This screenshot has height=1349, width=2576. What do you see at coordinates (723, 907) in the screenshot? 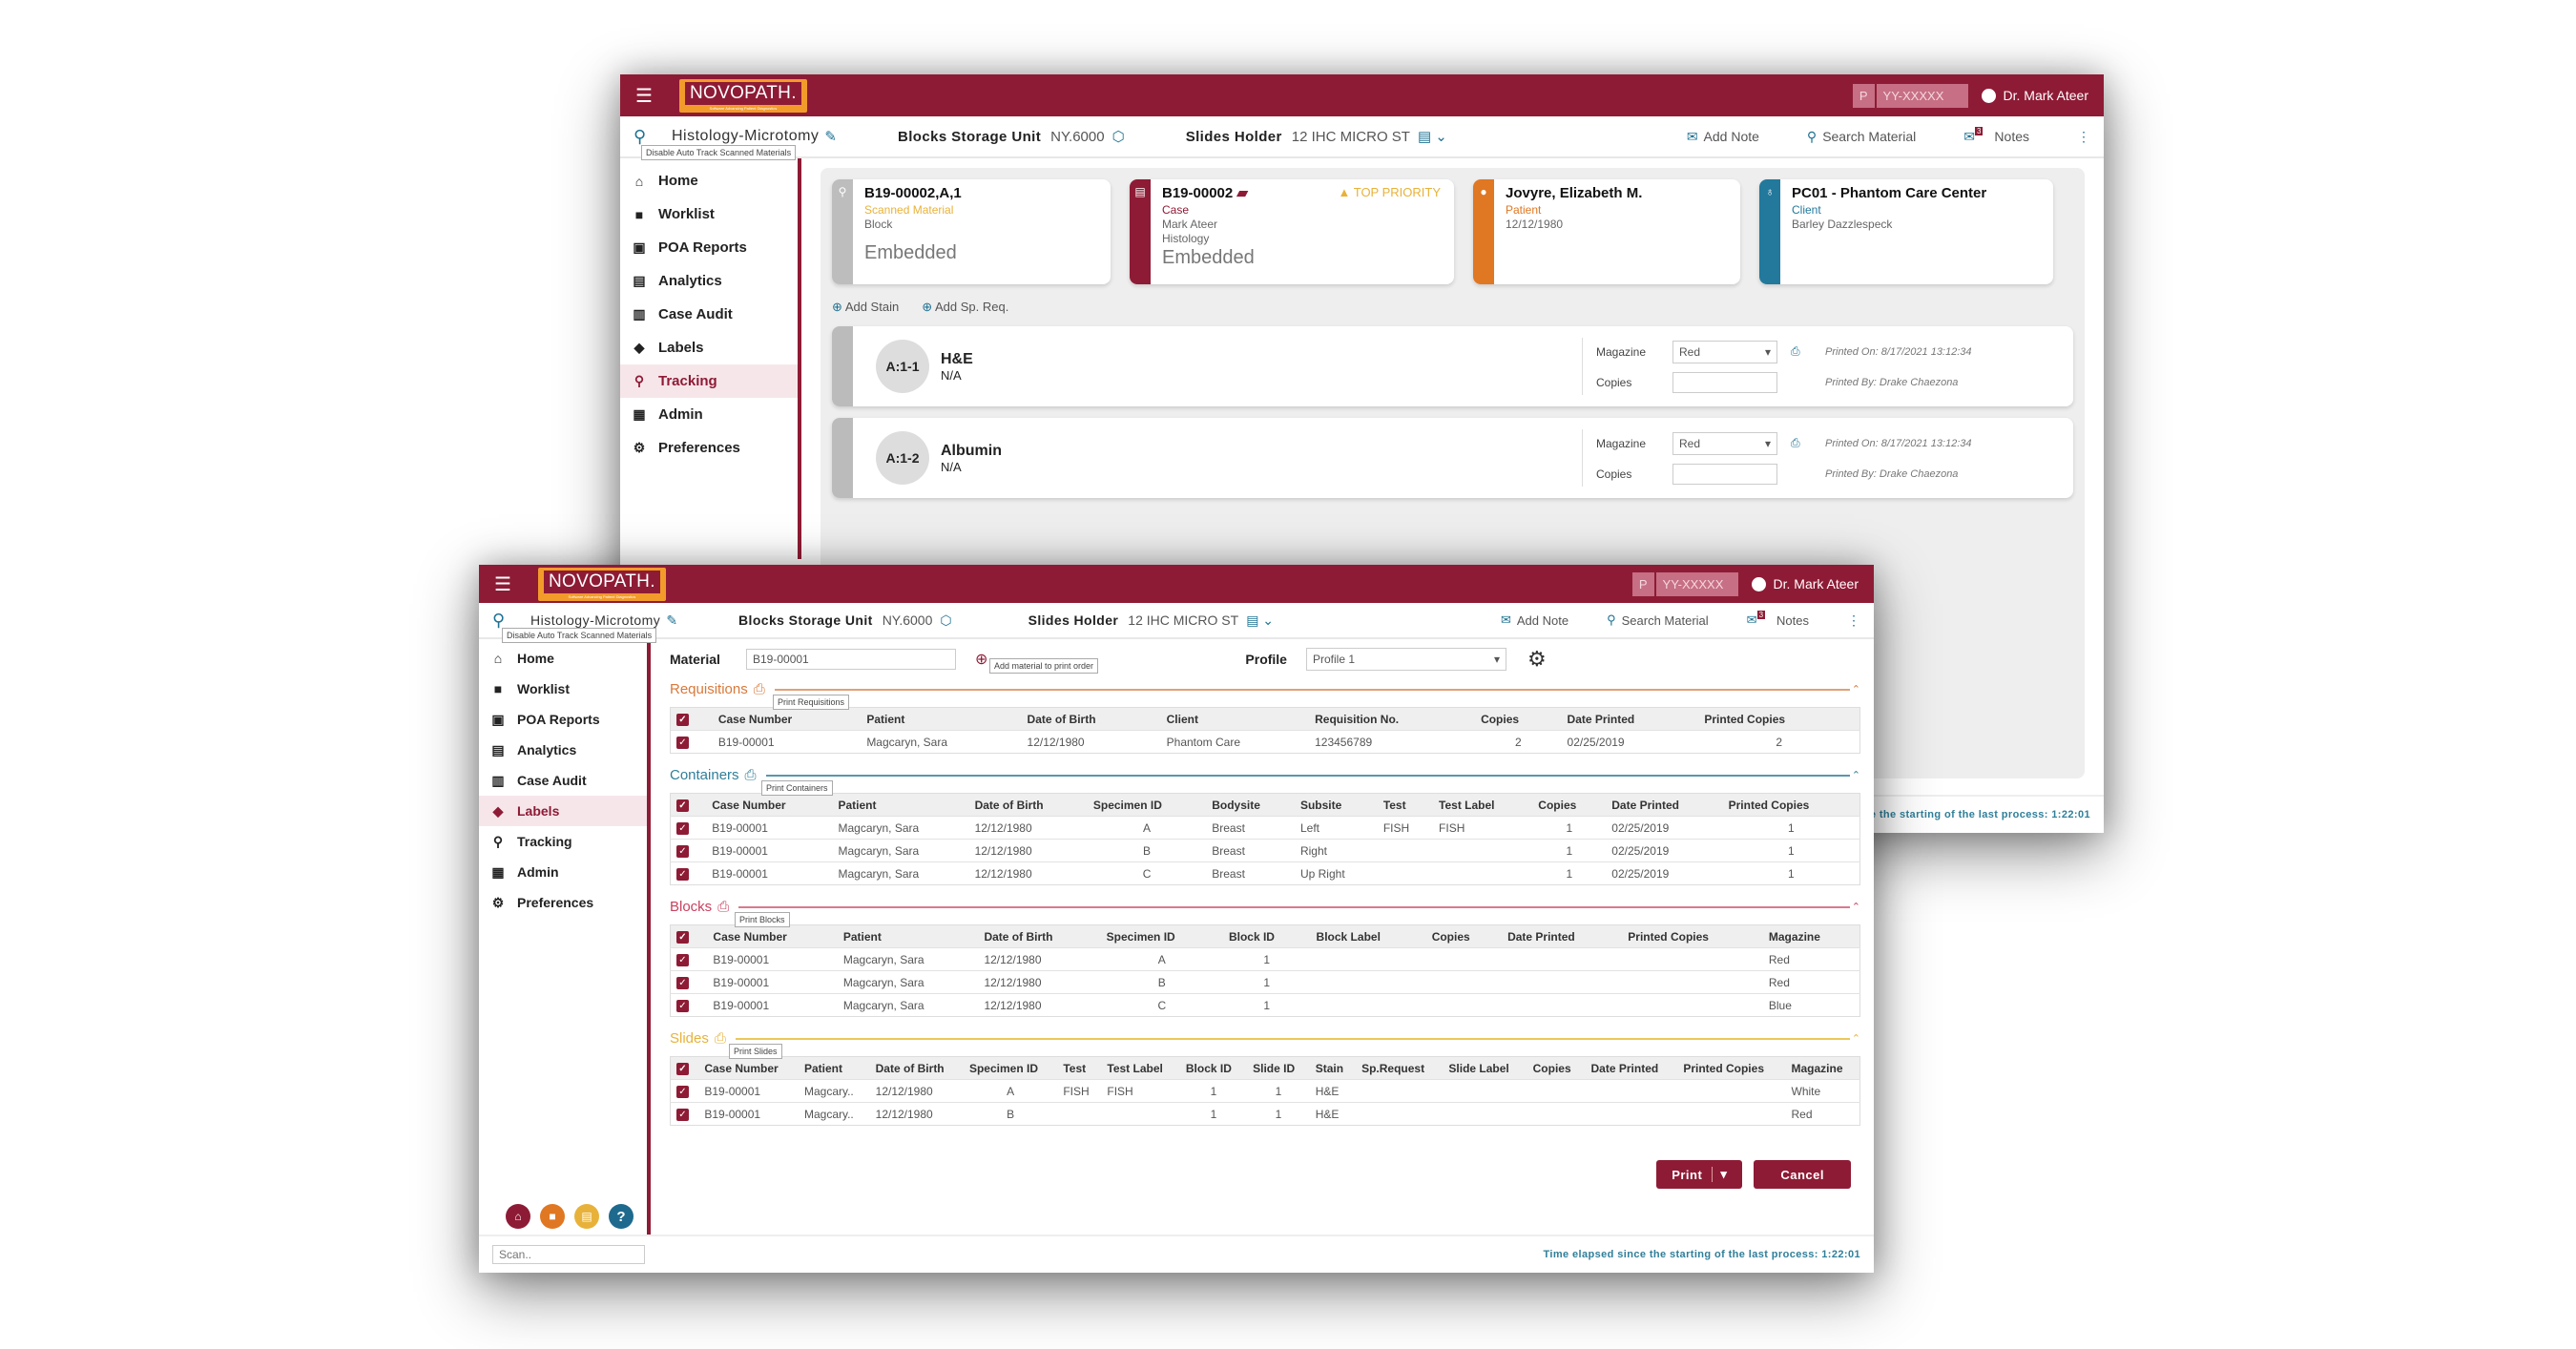
I see `print-blocks-icon: ⎙` at bounding box center [723, 907].